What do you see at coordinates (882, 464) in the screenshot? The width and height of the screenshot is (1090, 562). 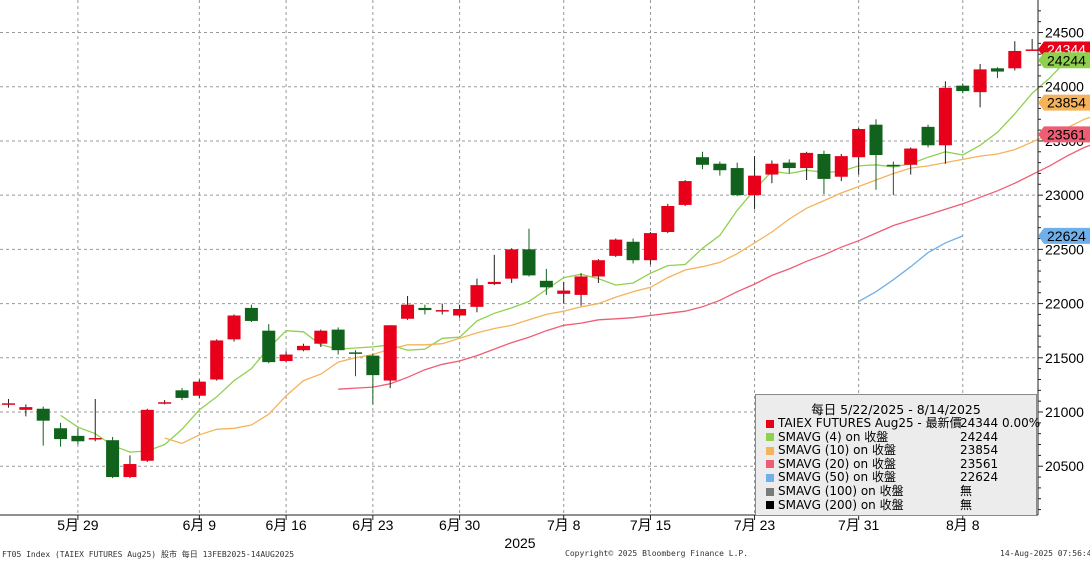 I see `legend-row: SMAVG (20) on 收盤 23561` at bounding box center [882, 464].